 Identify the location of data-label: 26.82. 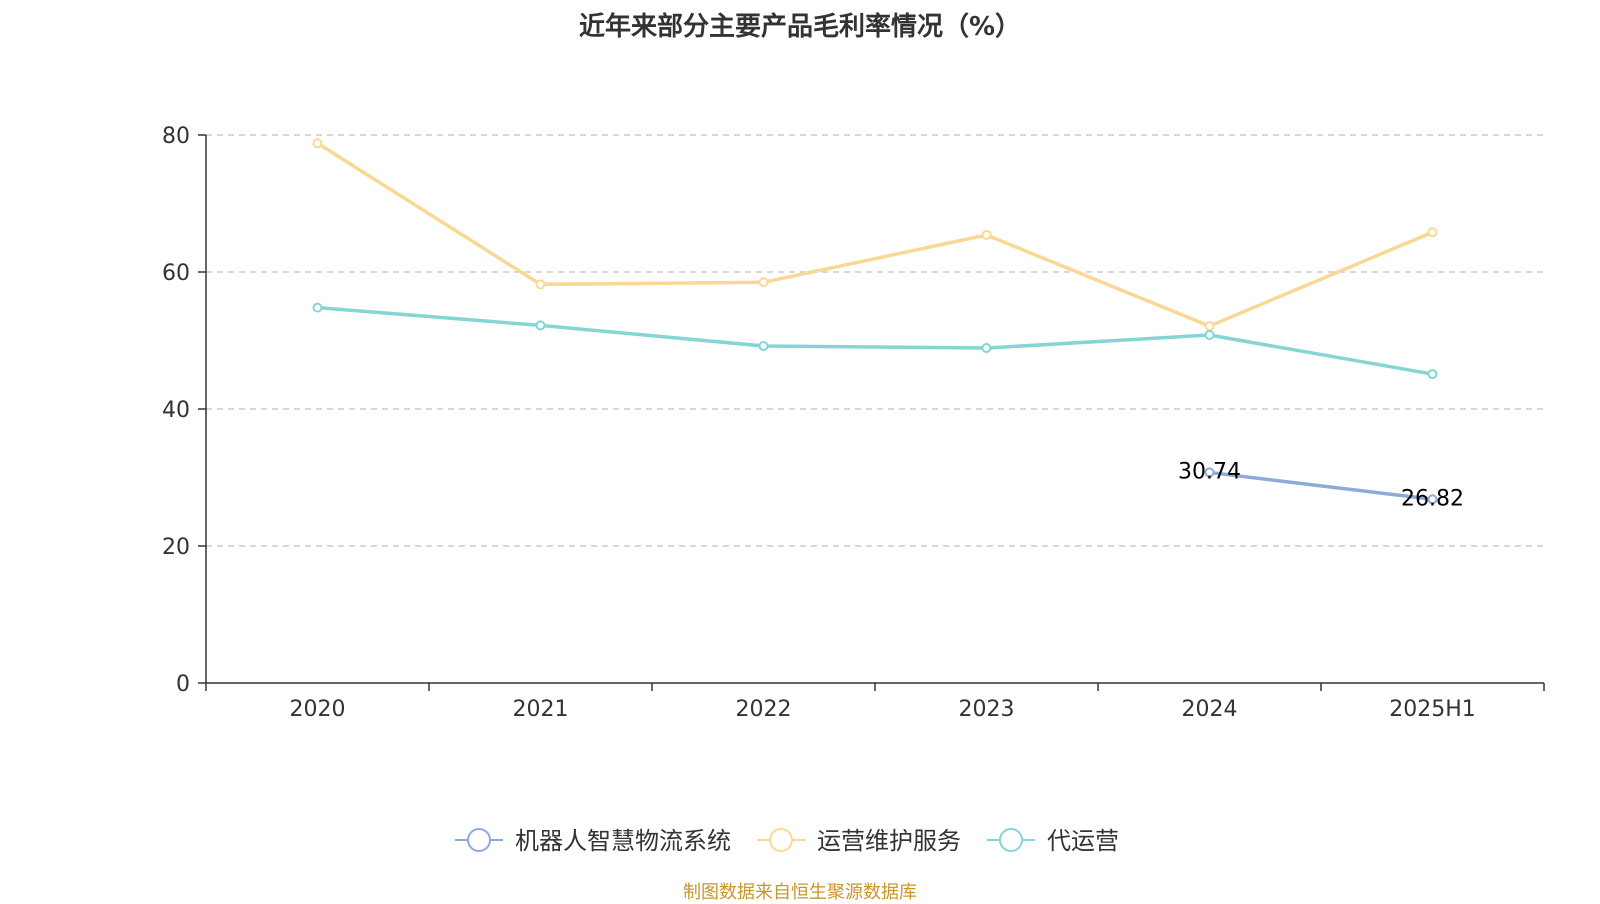
(1432, 498).